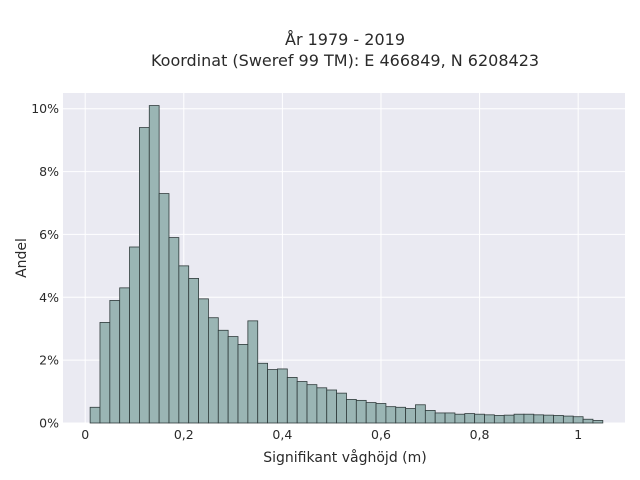 The width and height of the screenshot is (640, 480). I want to click on x-axis-ticks: 0 0,2 0,4 0,6 0,8 1, so click(331, 434).